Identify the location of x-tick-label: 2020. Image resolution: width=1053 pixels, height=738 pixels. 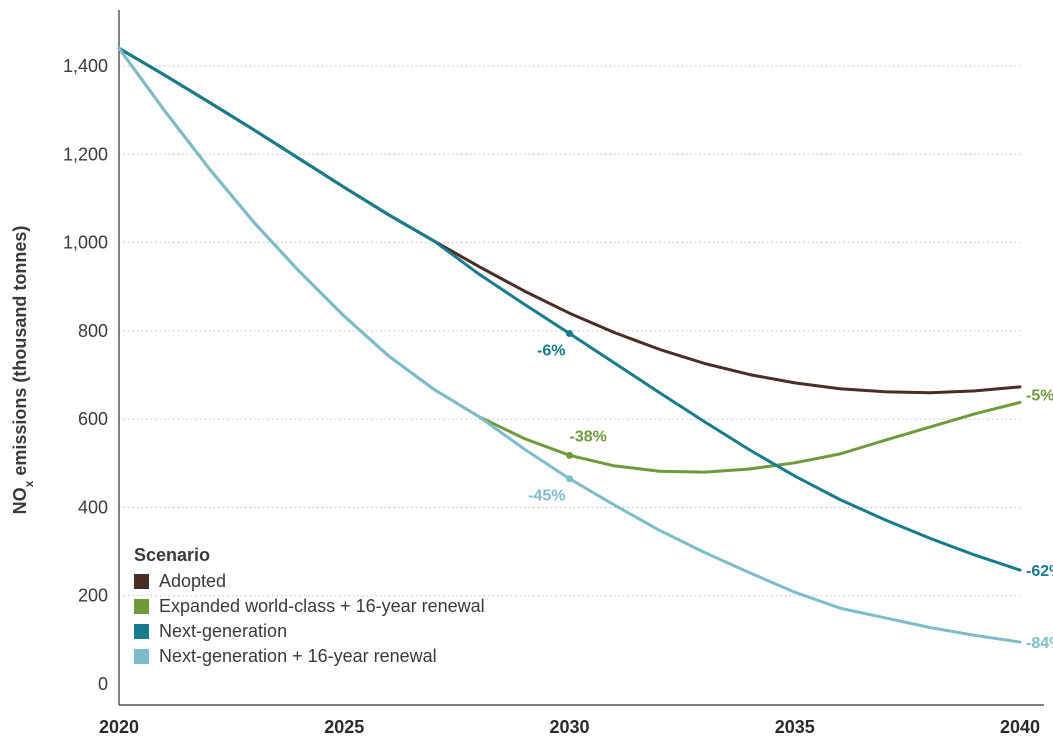
(119, 727).